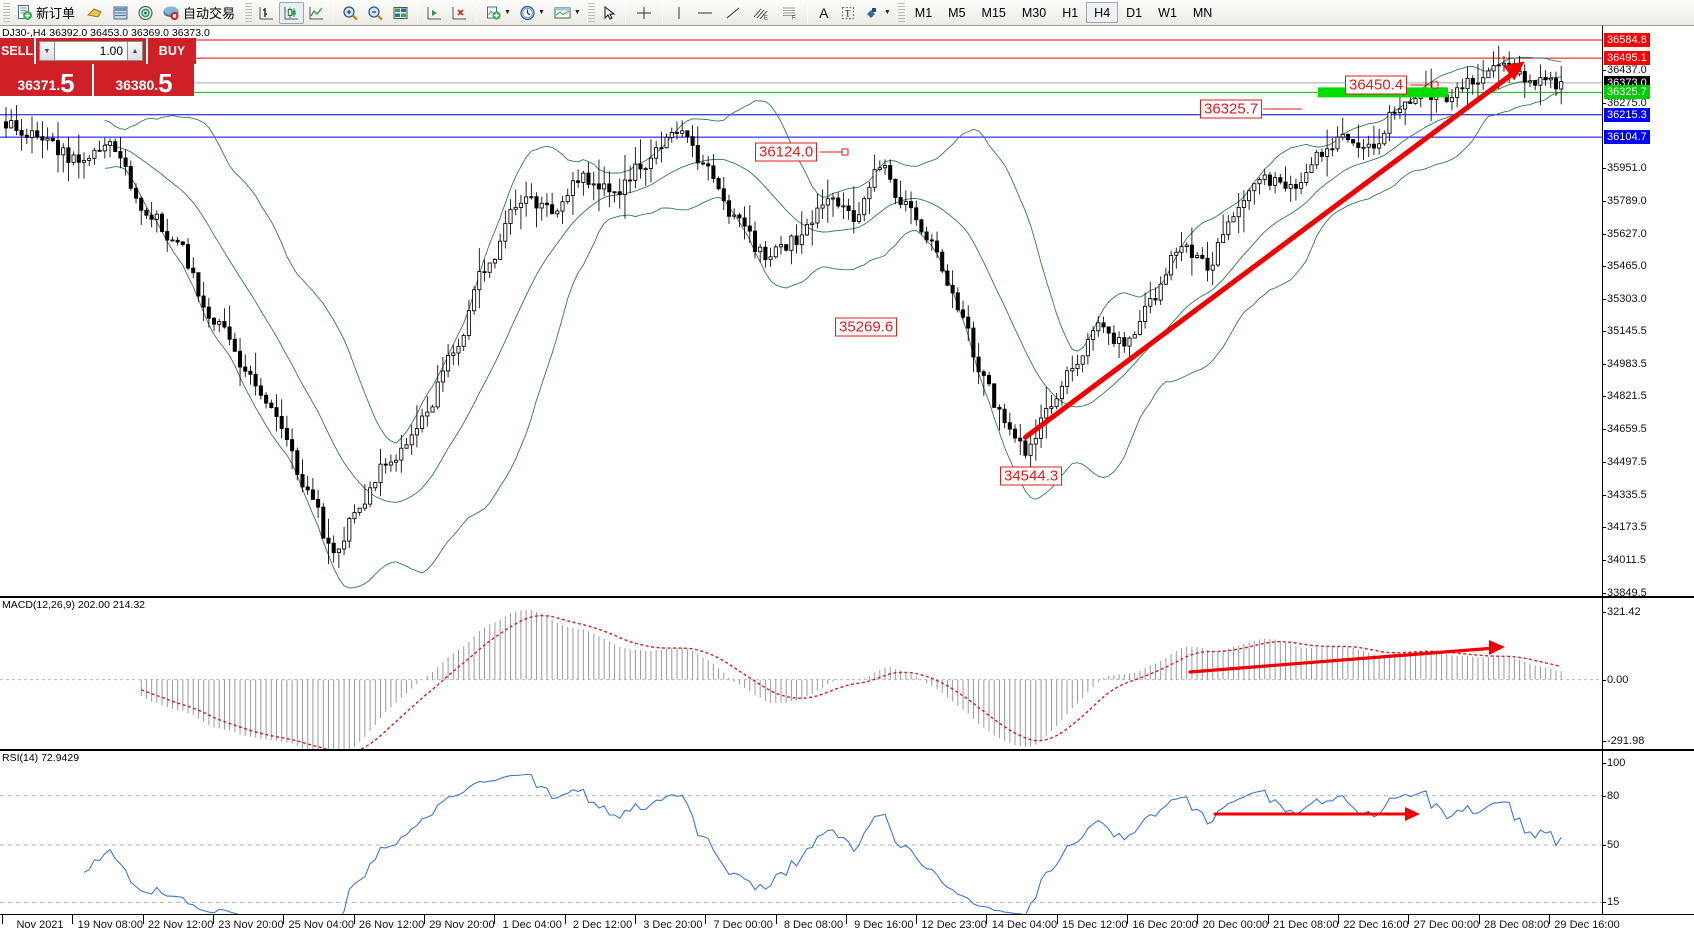  I want to click on time-tick: 7 Dec 00:00, so click(743, 925).